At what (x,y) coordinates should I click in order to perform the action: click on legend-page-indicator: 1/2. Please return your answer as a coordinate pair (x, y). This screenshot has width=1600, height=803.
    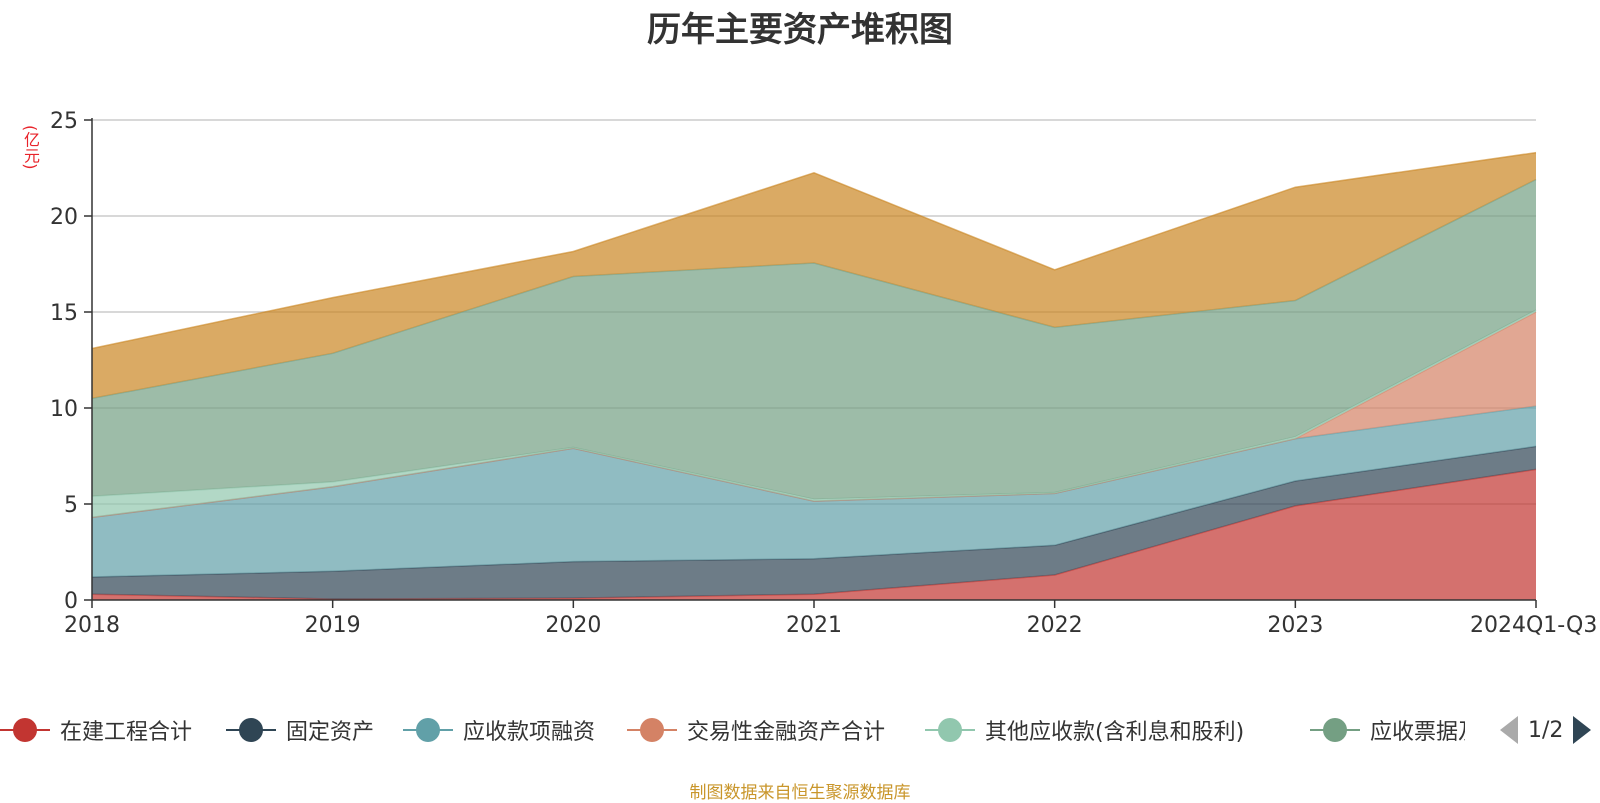
    Looking at the image, I should click on (1546, 730).